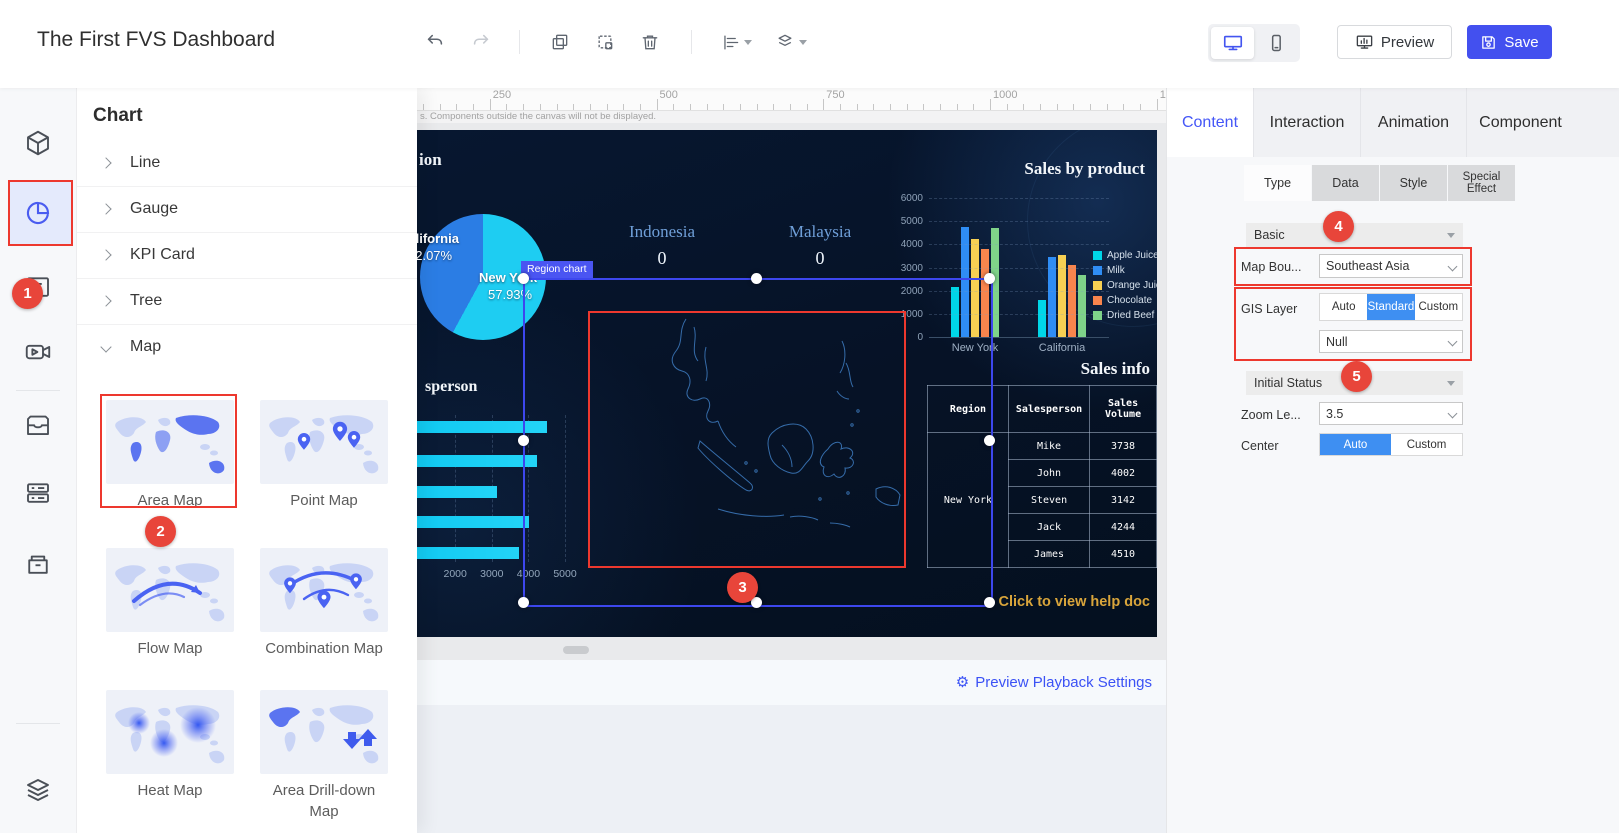 The width and height of the screenshot is (1619, 833). Describe the element at coordinates (1019, 268) in the screenshot. I see `sales-by-product-chart` at that location.